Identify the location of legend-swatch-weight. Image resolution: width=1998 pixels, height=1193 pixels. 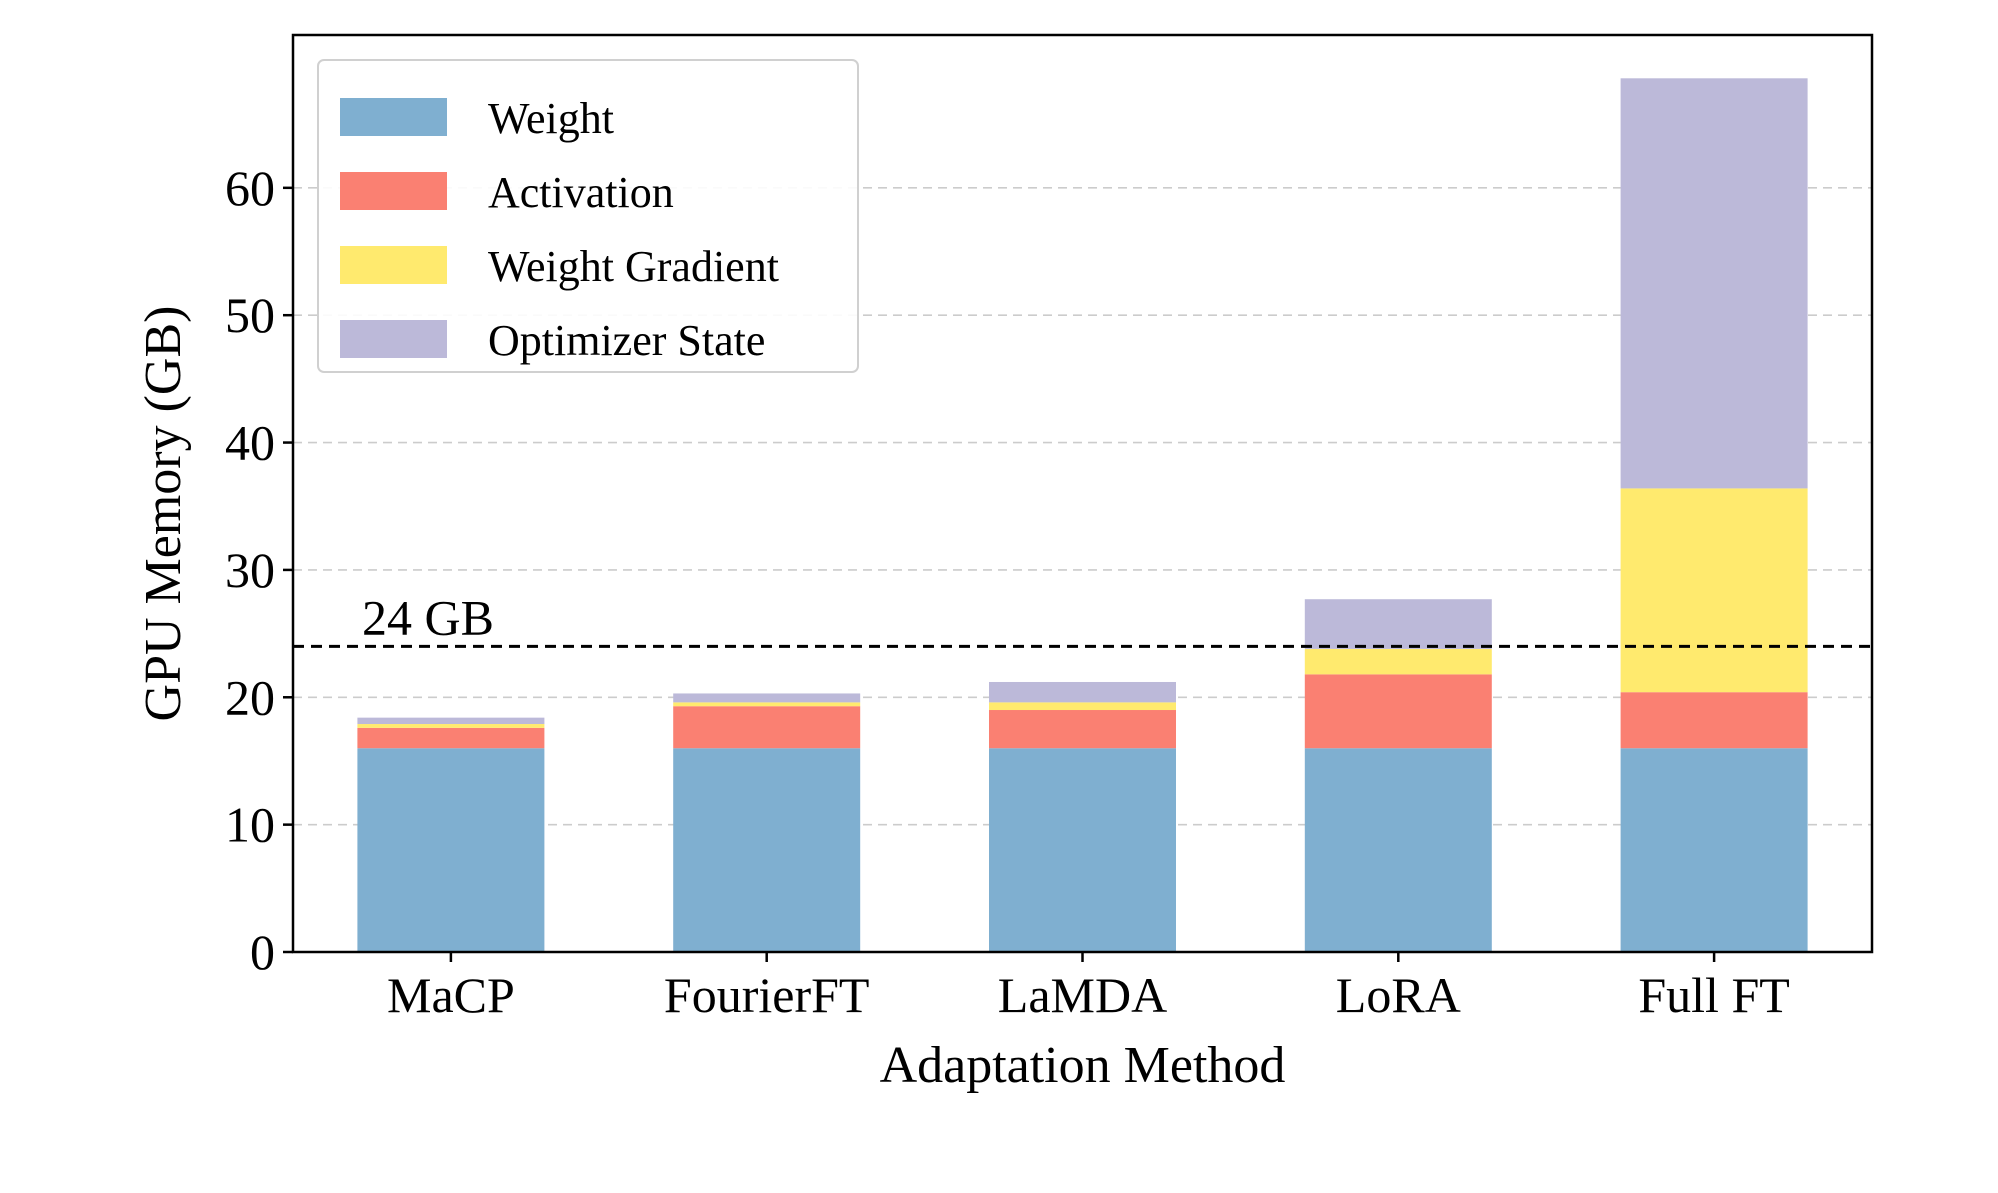
(393, 117).